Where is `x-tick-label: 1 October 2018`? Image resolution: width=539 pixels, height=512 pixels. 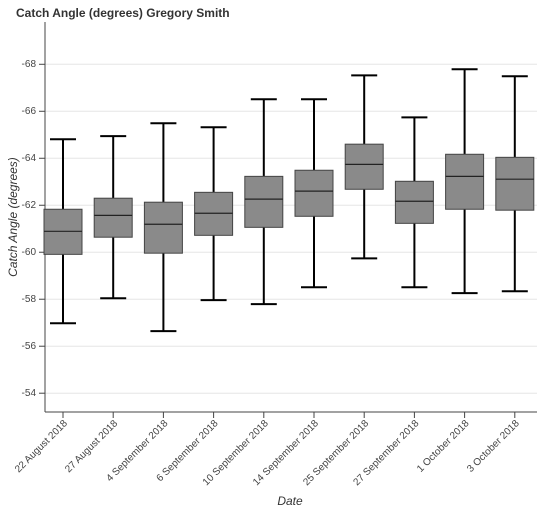 x-tick-label: 1 October 2018 is located at coordinates (443, 446).